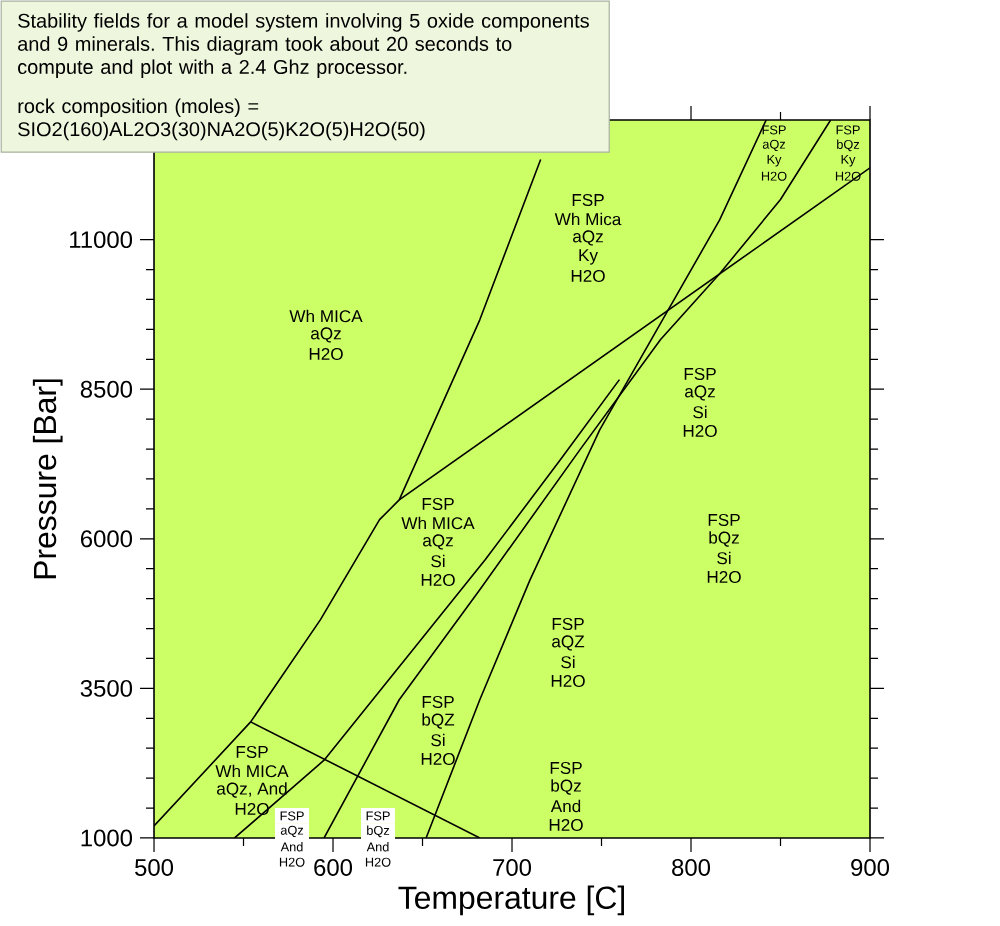 The image size is (1000, 926). What do you see at coordinates (252, 790) in the screenshot?
I see `annotation: aQz, And` at bounding box center [252, 790].